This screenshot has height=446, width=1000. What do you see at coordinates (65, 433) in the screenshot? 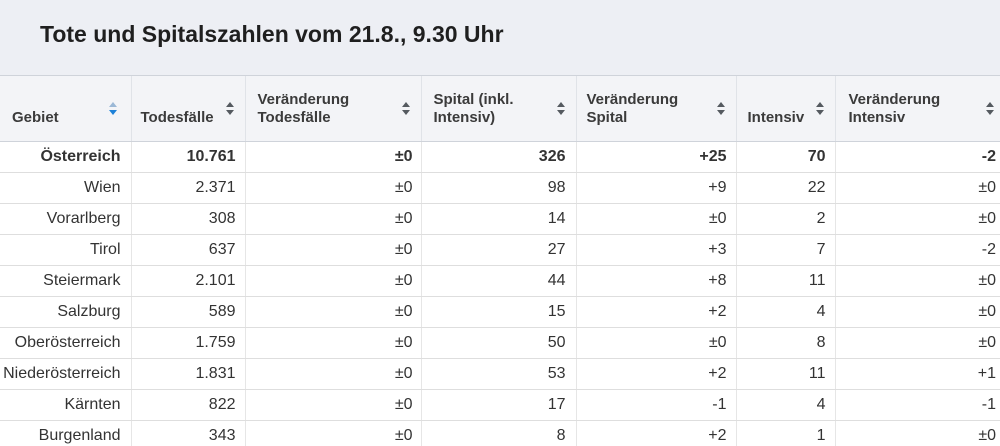
I see `cell-gebiet: Burgenland` at bounding box center [65, 433].